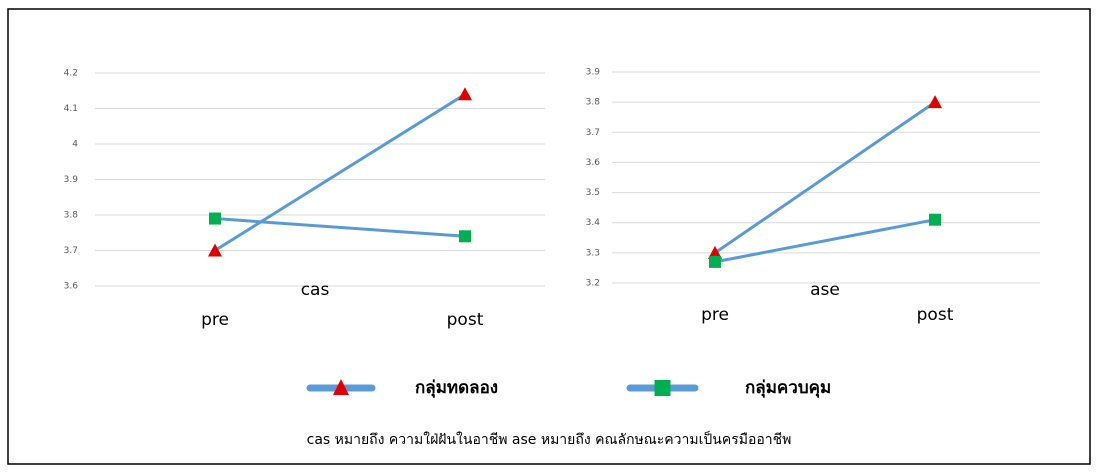 The image size is (1099, 473). I want to click on chart-title: cas, so click(315, 290).